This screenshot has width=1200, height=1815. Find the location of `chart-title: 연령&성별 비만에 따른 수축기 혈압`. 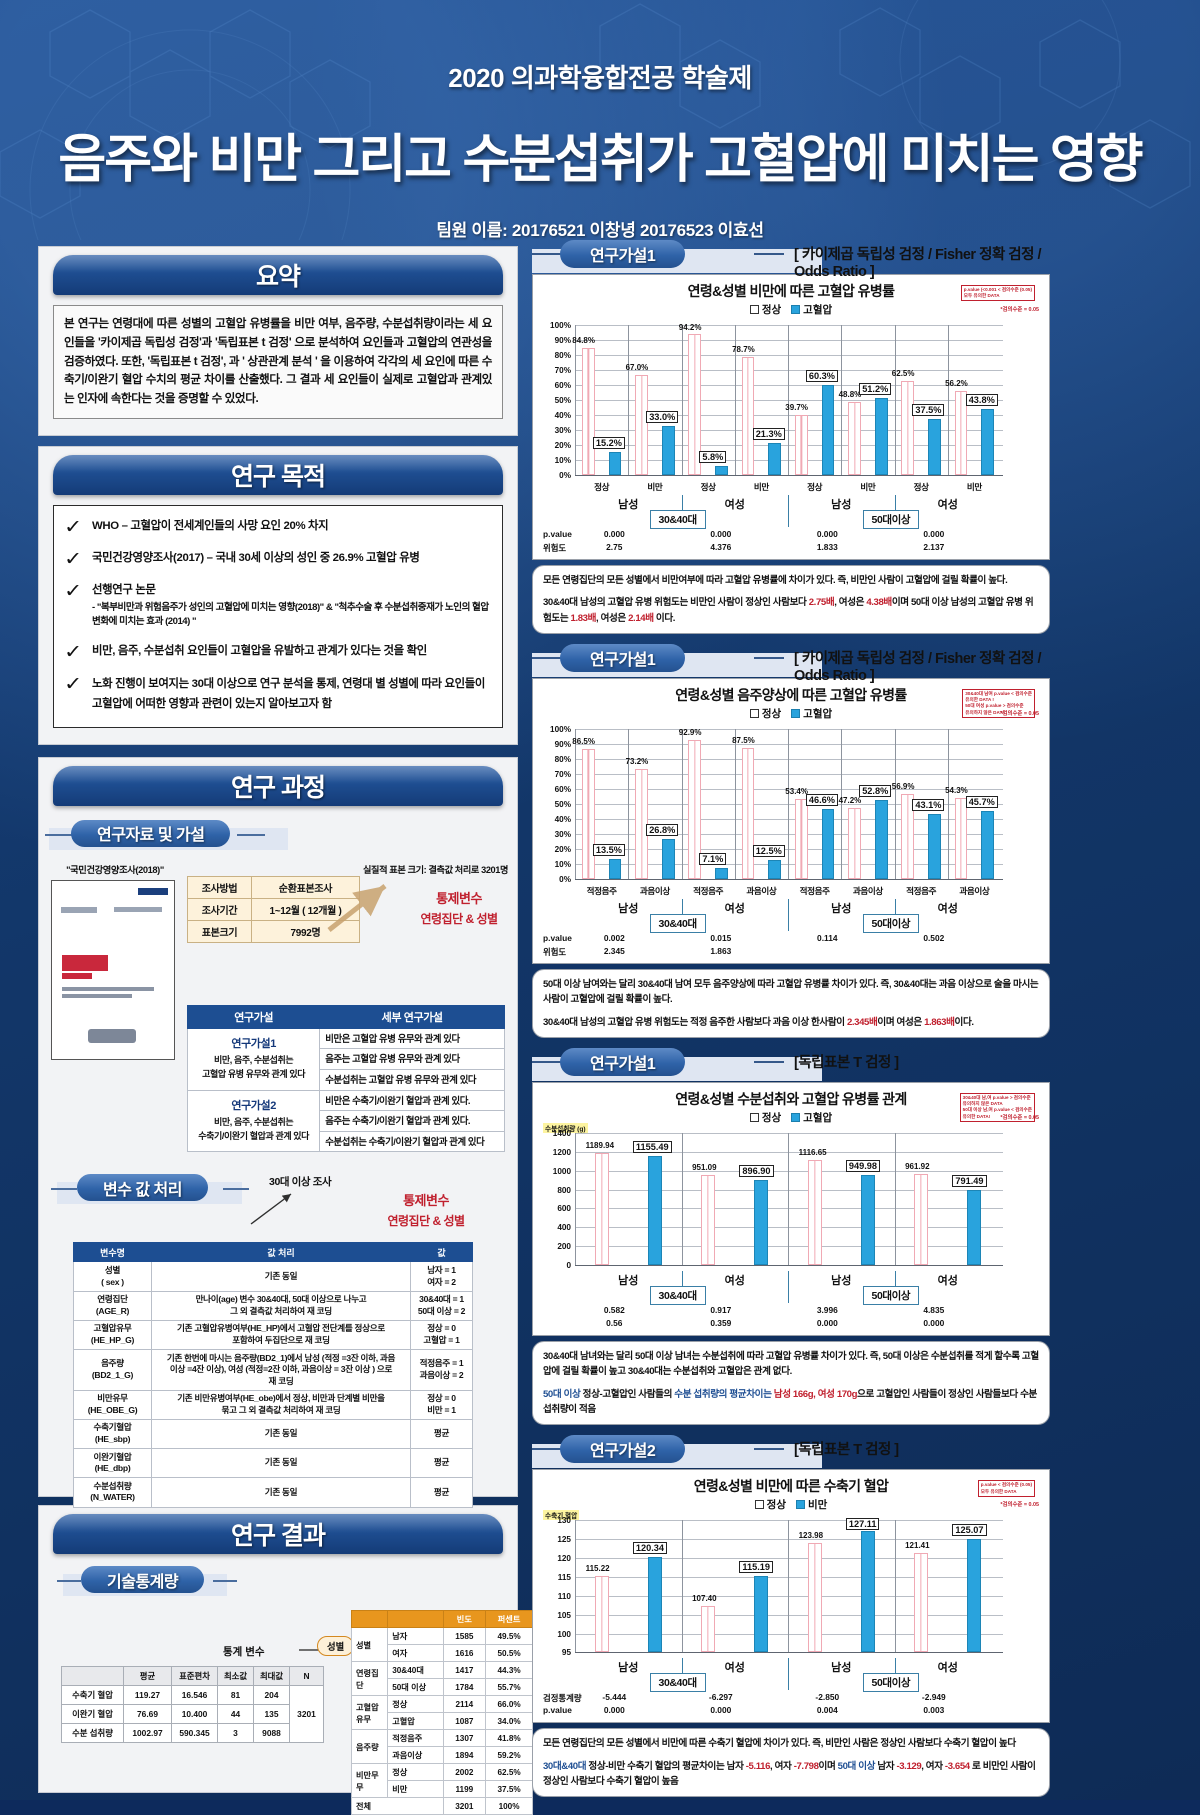

chart-title: 연령&성별 비만에 따른 수축기 혈압 is located at coordinates (791, 1486).